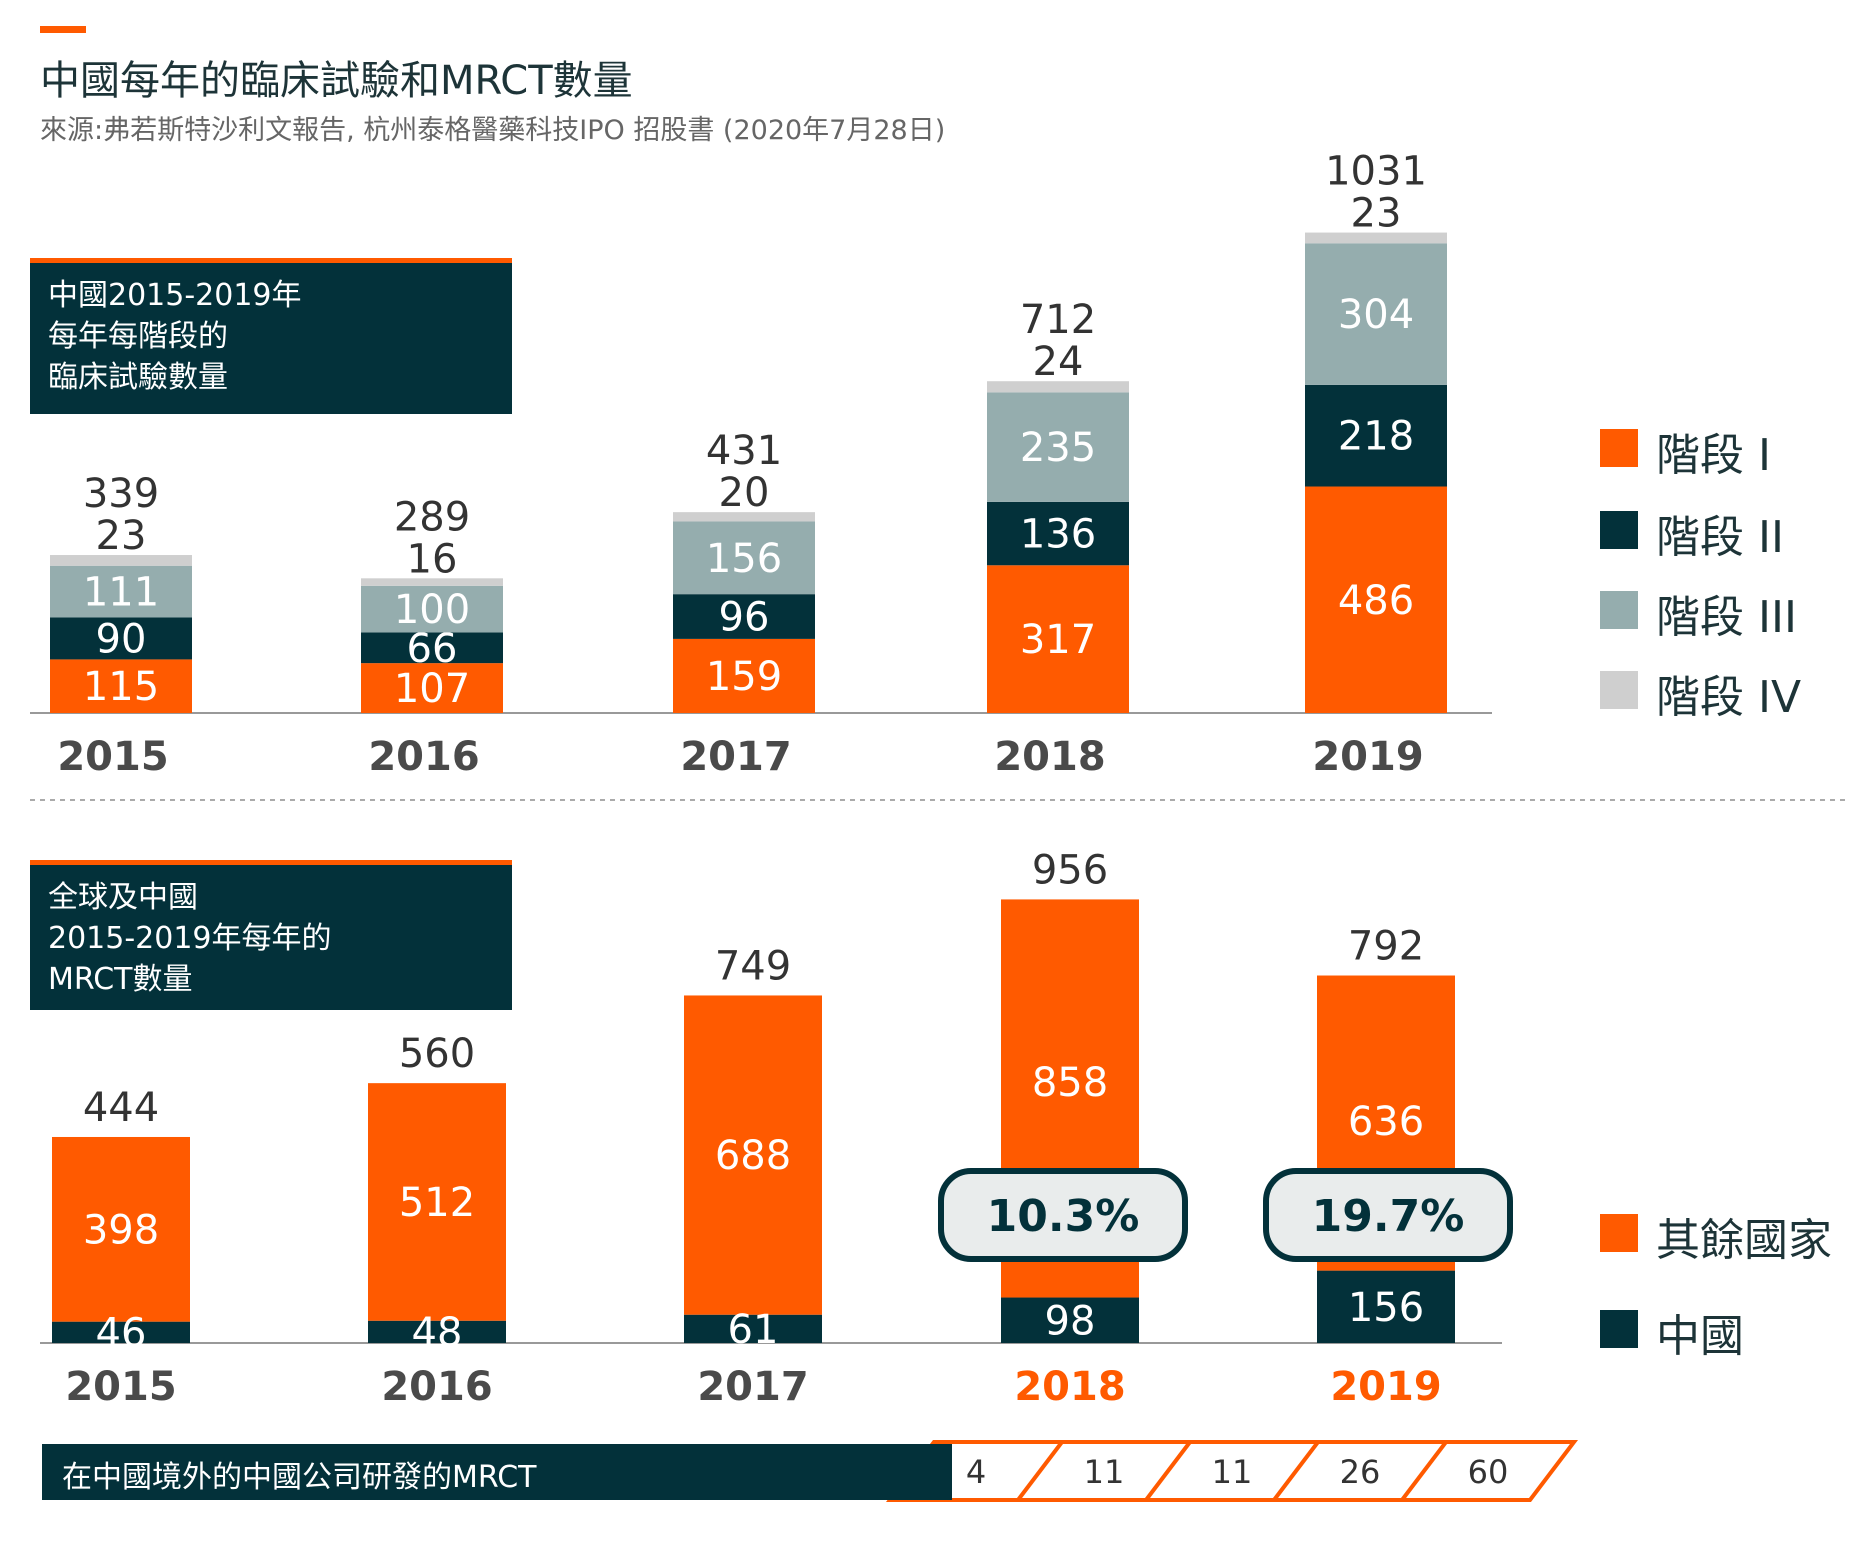 The height and width of the screenshot is (1562, 1876). What do you see at coordinates (1729, 697) in the screenshot?
I see `legend-label: 階段 IV` at bounding box center [1729, 697].